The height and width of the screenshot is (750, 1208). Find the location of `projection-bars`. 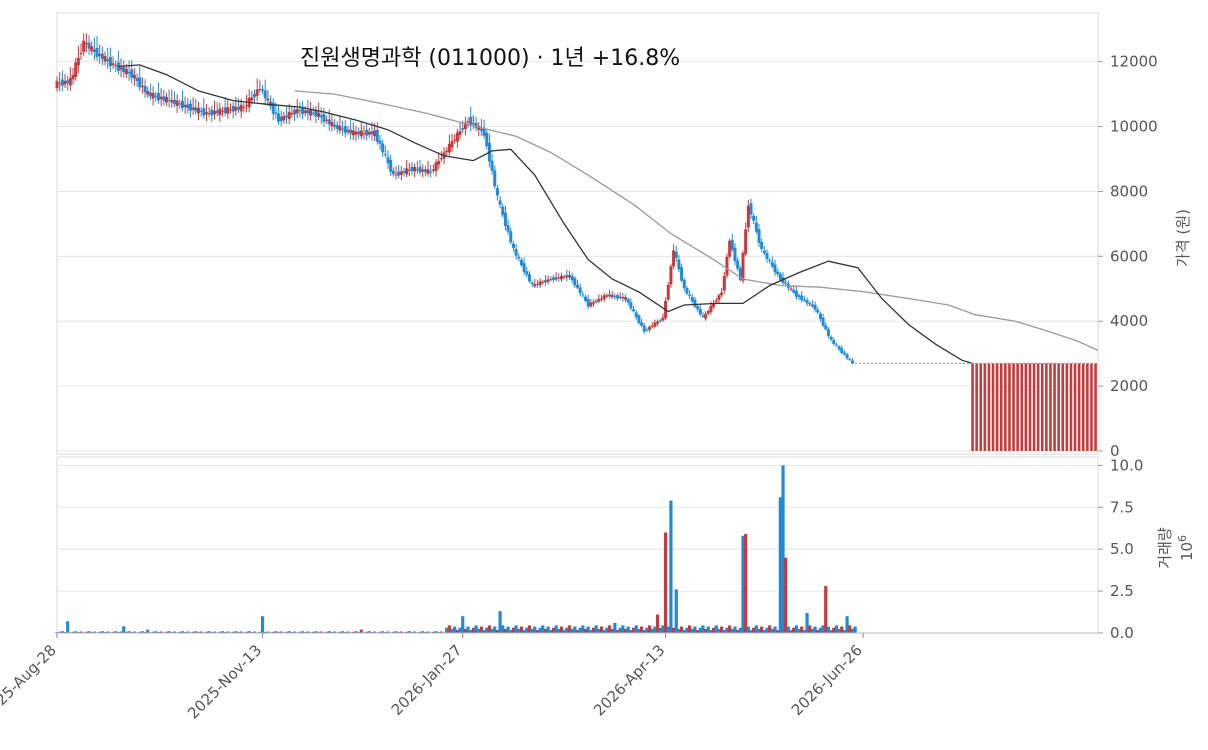

projection-bars is located at coordinates (1034, 407).